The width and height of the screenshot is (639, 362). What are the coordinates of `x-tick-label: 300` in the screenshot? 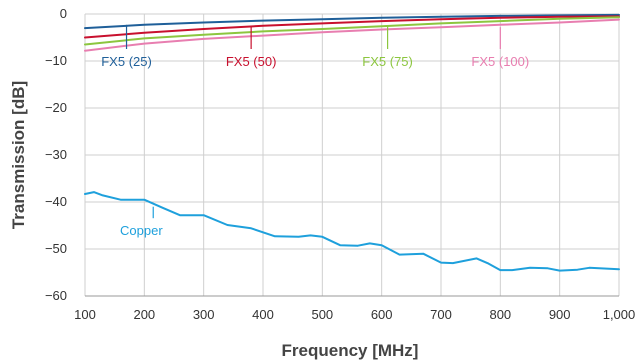 It's located at (204, 314).